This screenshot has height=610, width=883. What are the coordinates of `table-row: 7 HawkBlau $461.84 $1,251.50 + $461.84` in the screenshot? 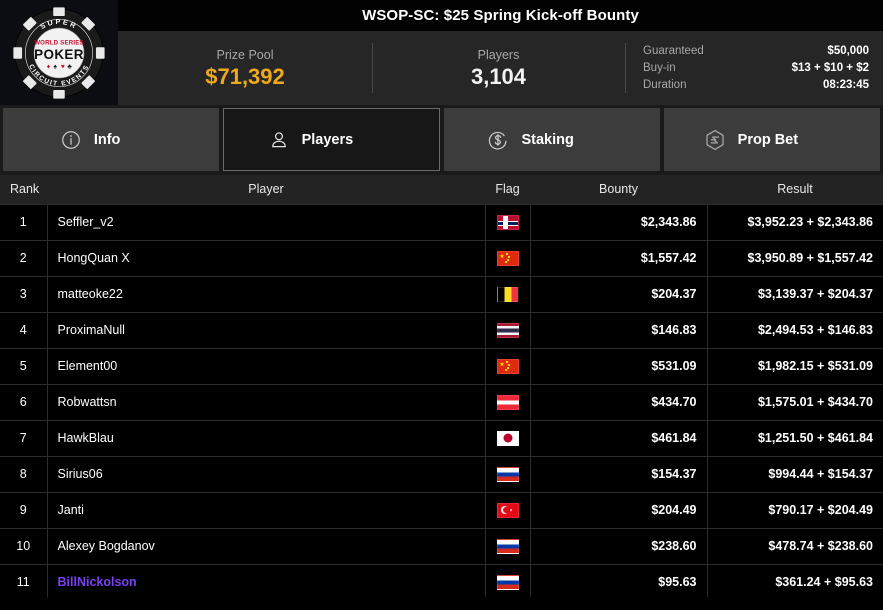 It's located at (441, 437).